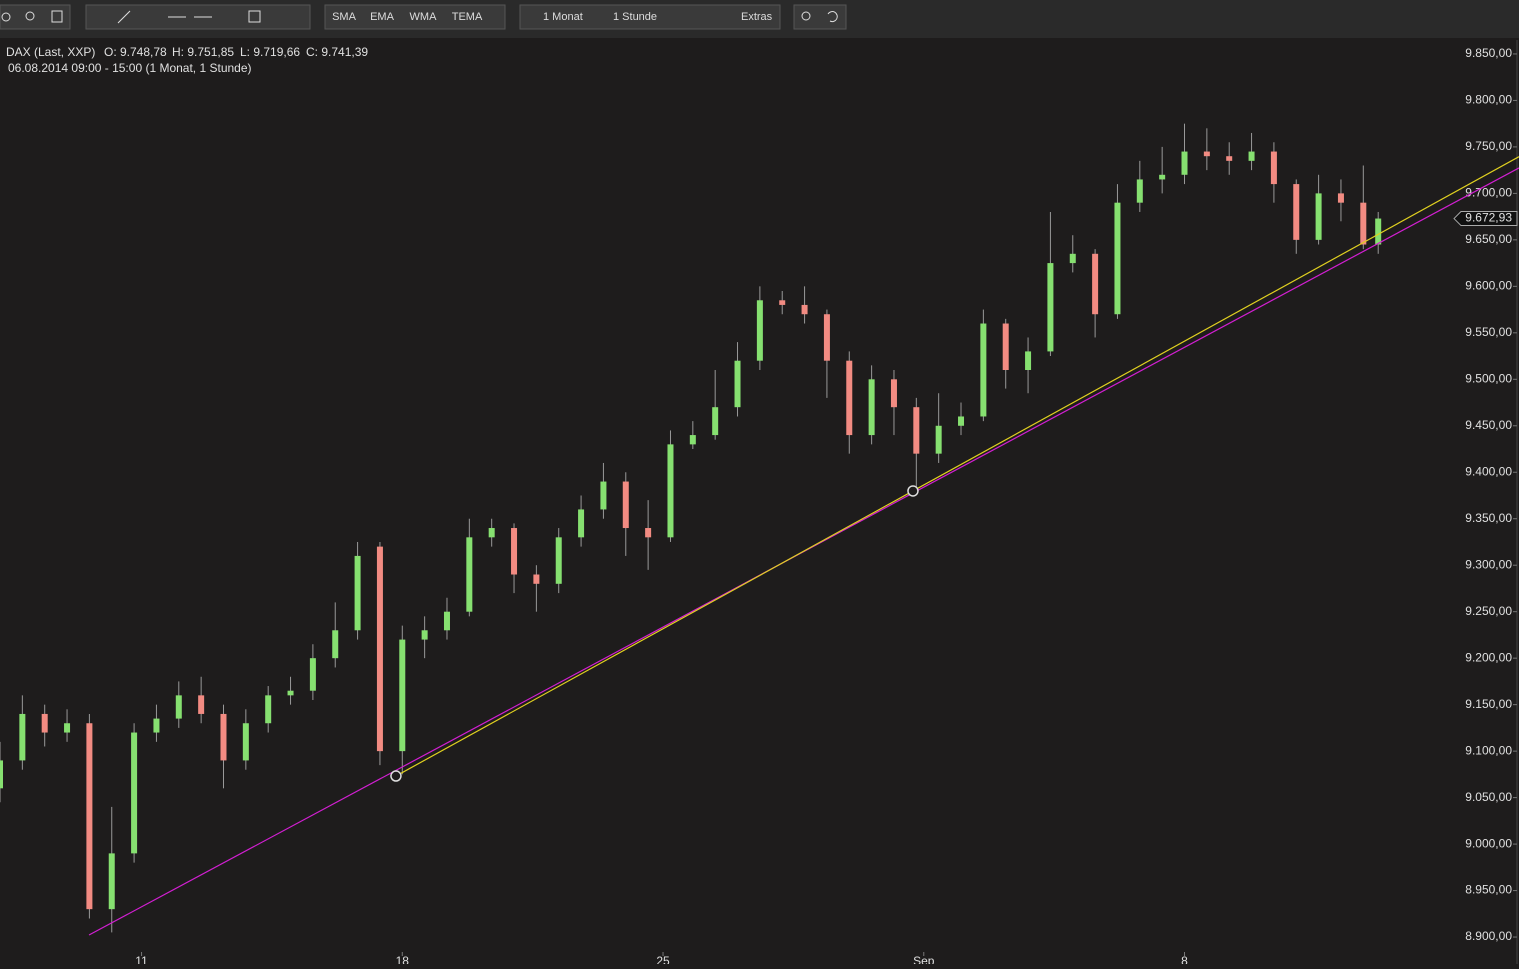 The image size is (1519, 969). I want to click on undo-icon, so click(832, 17).